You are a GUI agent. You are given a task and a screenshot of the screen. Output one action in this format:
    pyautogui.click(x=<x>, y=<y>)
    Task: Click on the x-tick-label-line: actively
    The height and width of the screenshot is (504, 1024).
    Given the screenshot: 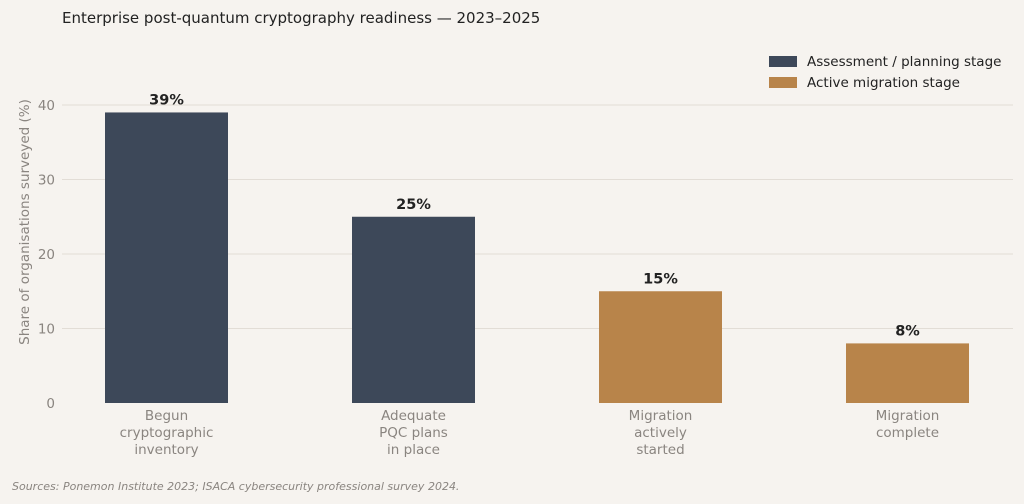 What is the action you would take?
    pyautogui.click(x=660, y=433)
    